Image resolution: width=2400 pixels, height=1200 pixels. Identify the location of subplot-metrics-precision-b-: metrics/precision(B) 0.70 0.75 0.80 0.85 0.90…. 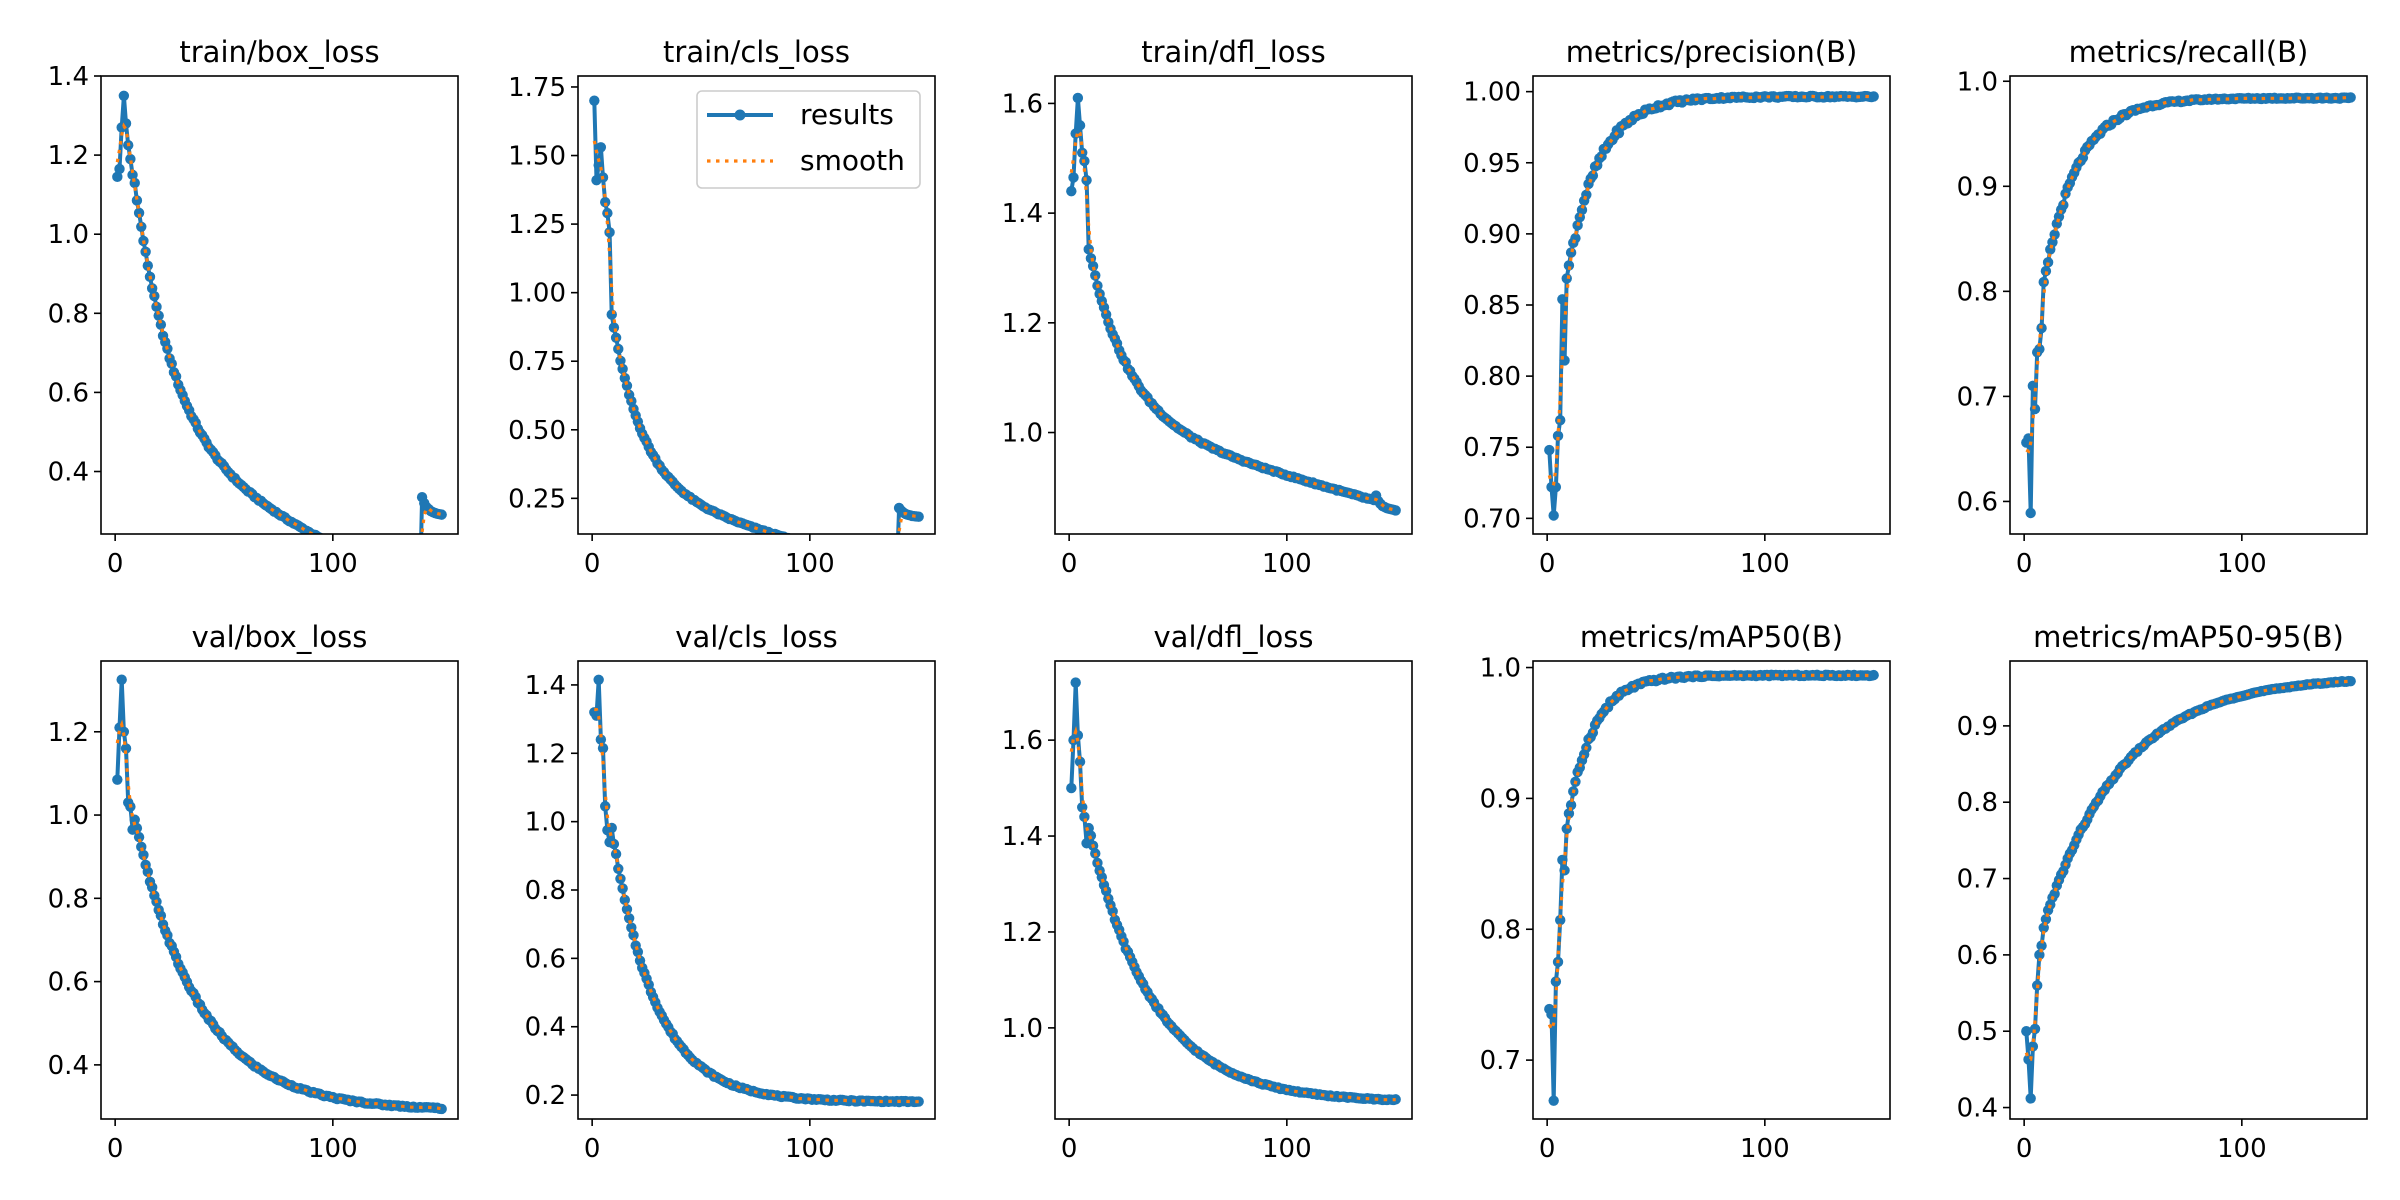
(1677, 307).